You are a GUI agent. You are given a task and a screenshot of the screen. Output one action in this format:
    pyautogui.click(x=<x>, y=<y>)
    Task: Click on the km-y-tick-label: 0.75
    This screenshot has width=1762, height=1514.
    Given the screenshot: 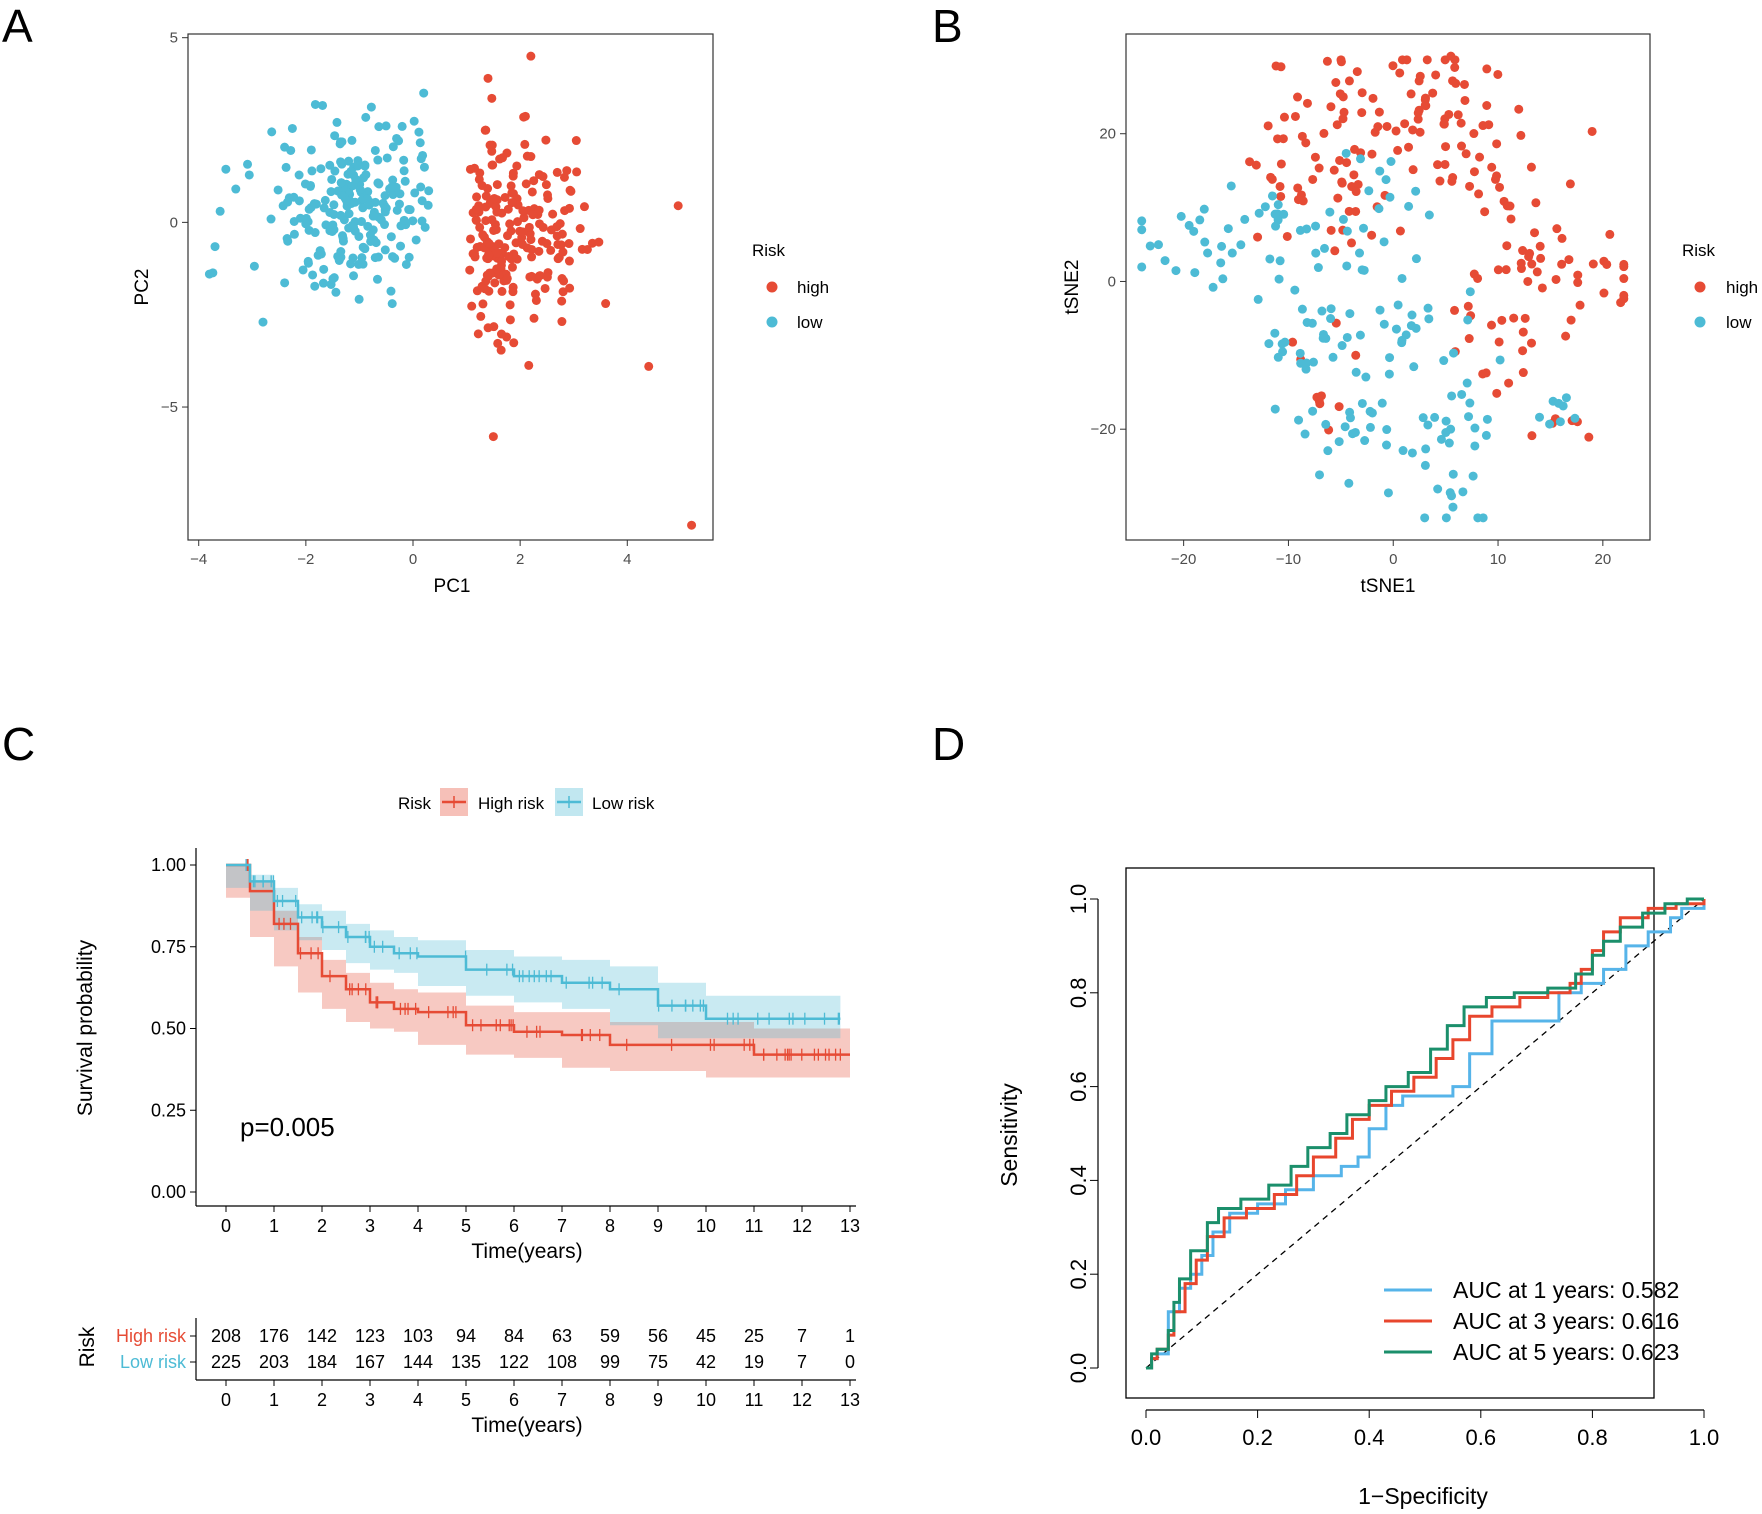 What is the action you would take?
    pyautogui.click(x=168, y=947)
    